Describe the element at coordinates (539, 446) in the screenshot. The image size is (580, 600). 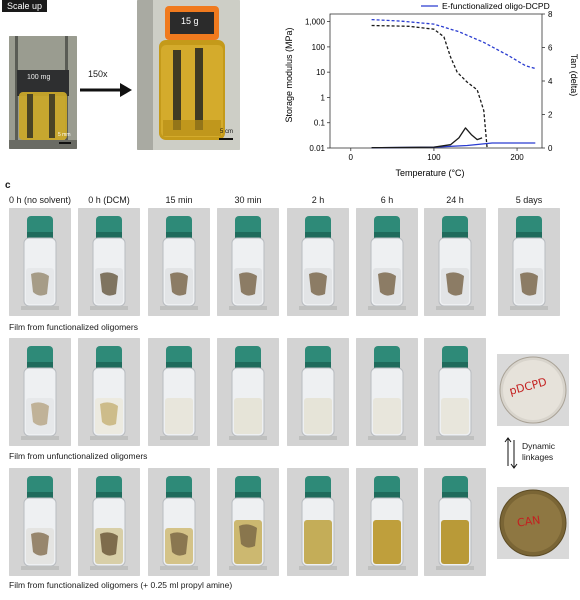
I see `dynamic-label-1: Dynamic` at that location.